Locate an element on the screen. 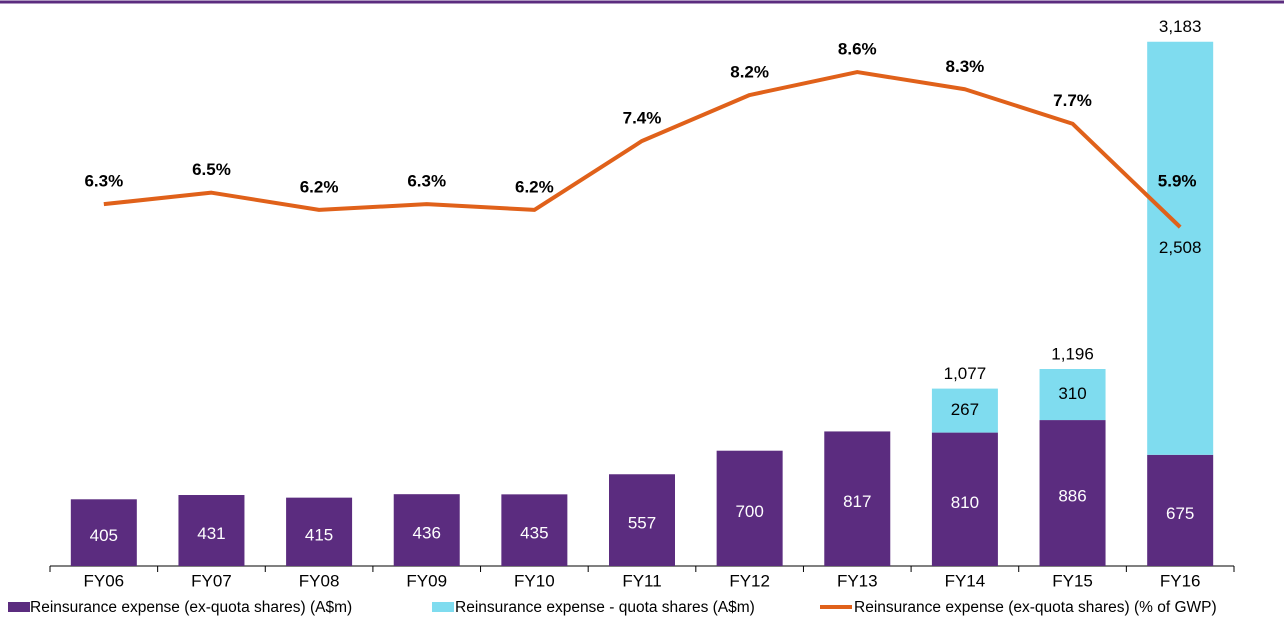 This screenshot has height=619, width=1284. data-label: 5.9% is located at coordinates (1177, 181).